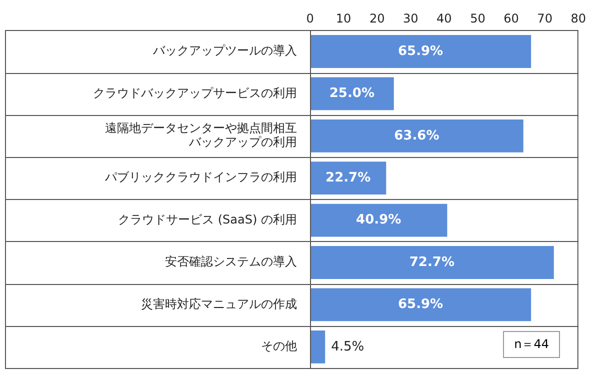 This screenshot has width=590, height=384. I want to click on x-tick-label: 60, so click(511, 18).